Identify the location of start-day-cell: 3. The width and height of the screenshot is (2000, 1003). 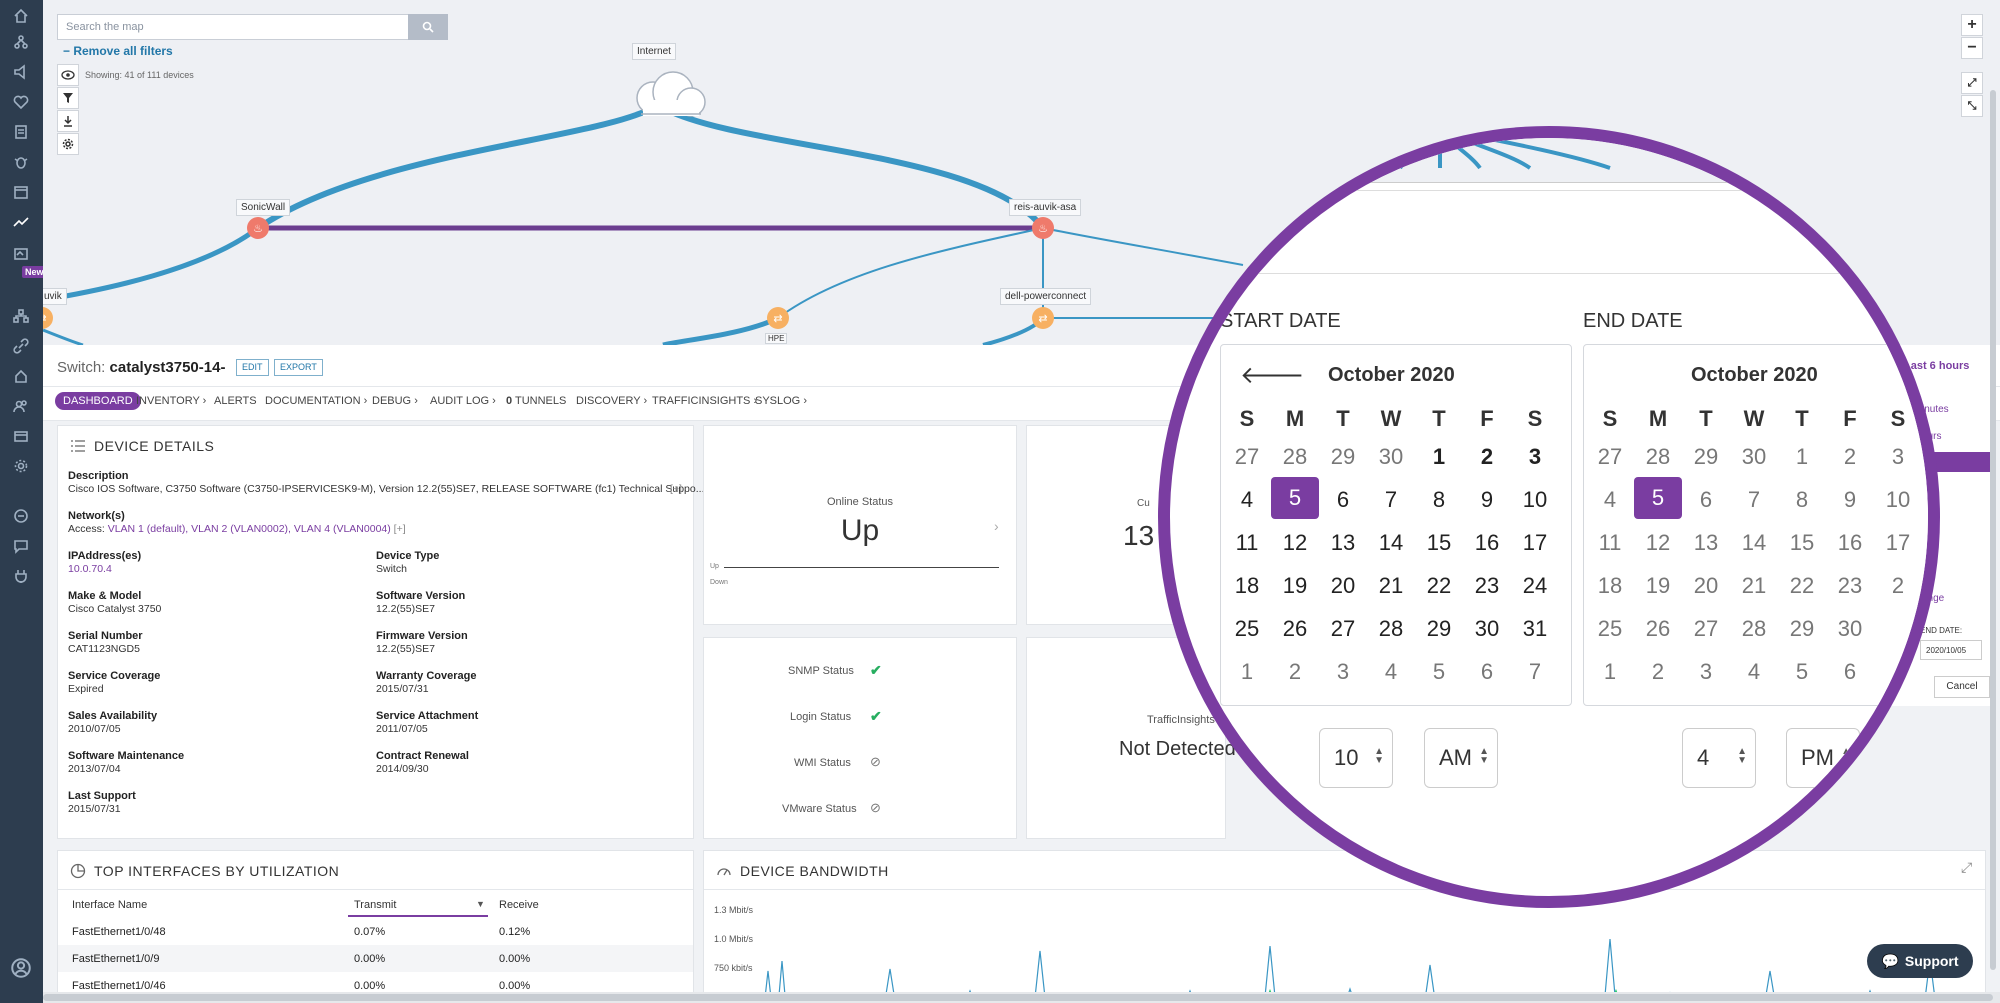
(1343, 671).